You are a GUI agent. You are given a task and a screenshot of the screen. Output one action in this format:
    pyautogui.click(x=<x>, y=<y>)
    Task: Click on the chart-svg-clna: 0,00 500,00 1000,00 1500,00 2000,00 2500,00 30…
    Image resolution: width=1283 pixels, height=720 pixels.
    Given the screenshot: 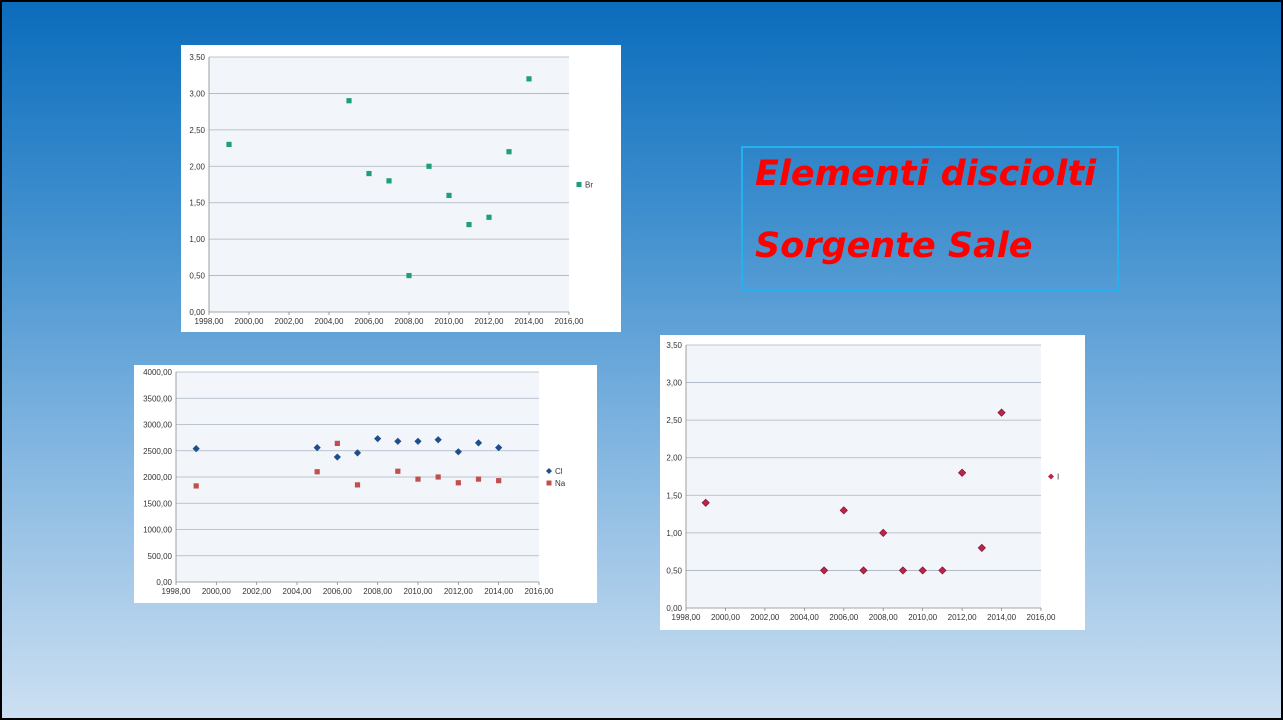 What is the action you would take?
    pyautogui.click(x=354, y=482)
    